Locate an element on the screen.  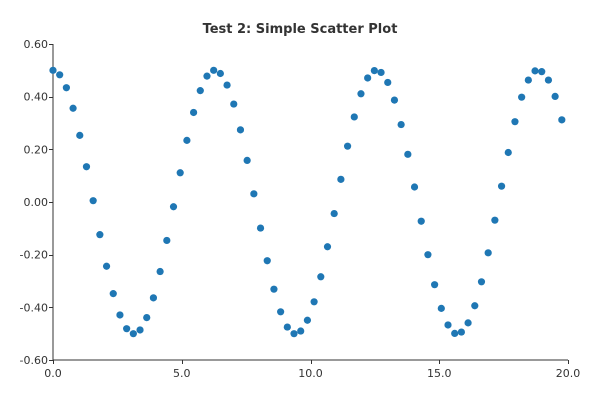
x-tick-label: 20.0 is located at coordinates (568, 373).